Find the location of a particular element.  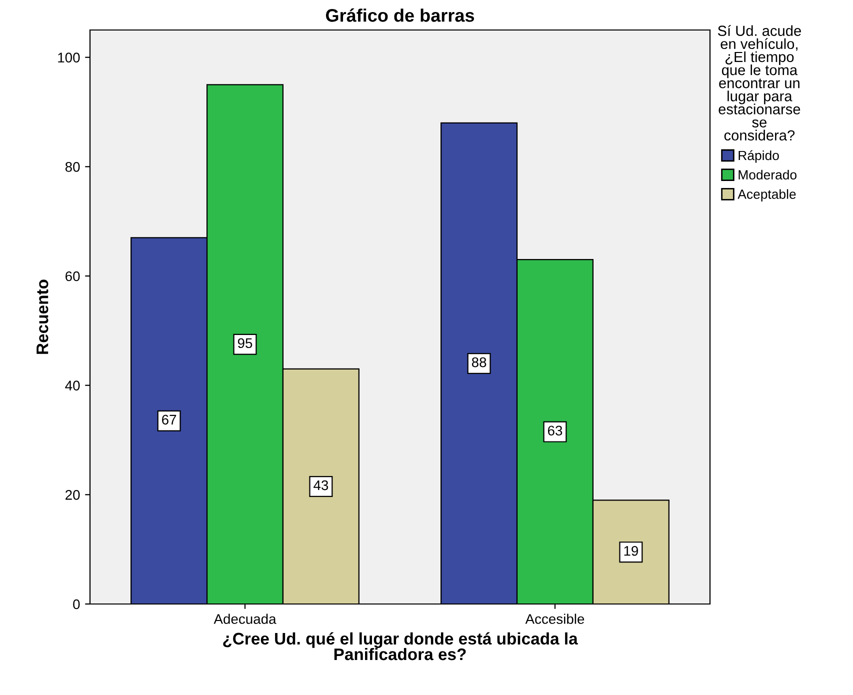

data-label: 67 is located at coordinates (169, 419).